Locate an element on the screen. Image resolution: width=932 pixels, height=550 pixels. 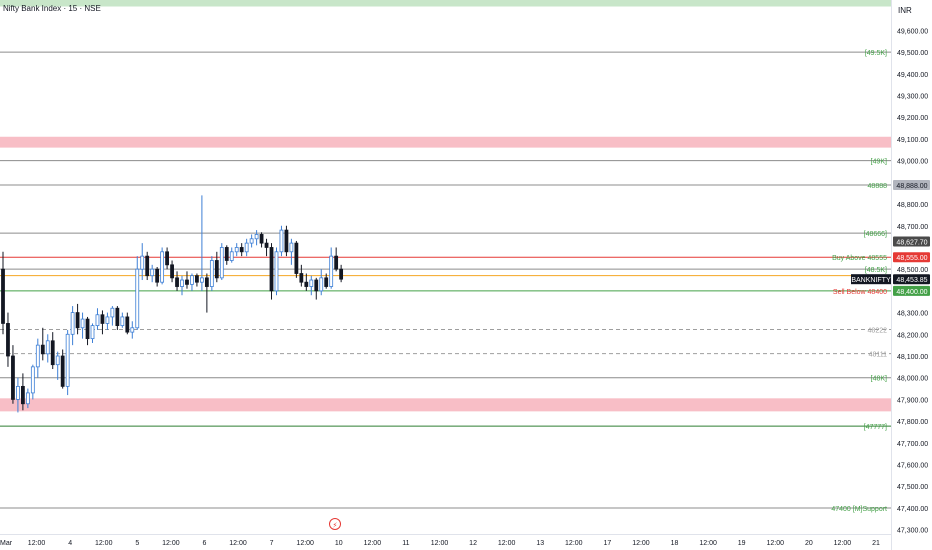
level-label-7: Sell Below 48400 is located at coordinates (860, 292).